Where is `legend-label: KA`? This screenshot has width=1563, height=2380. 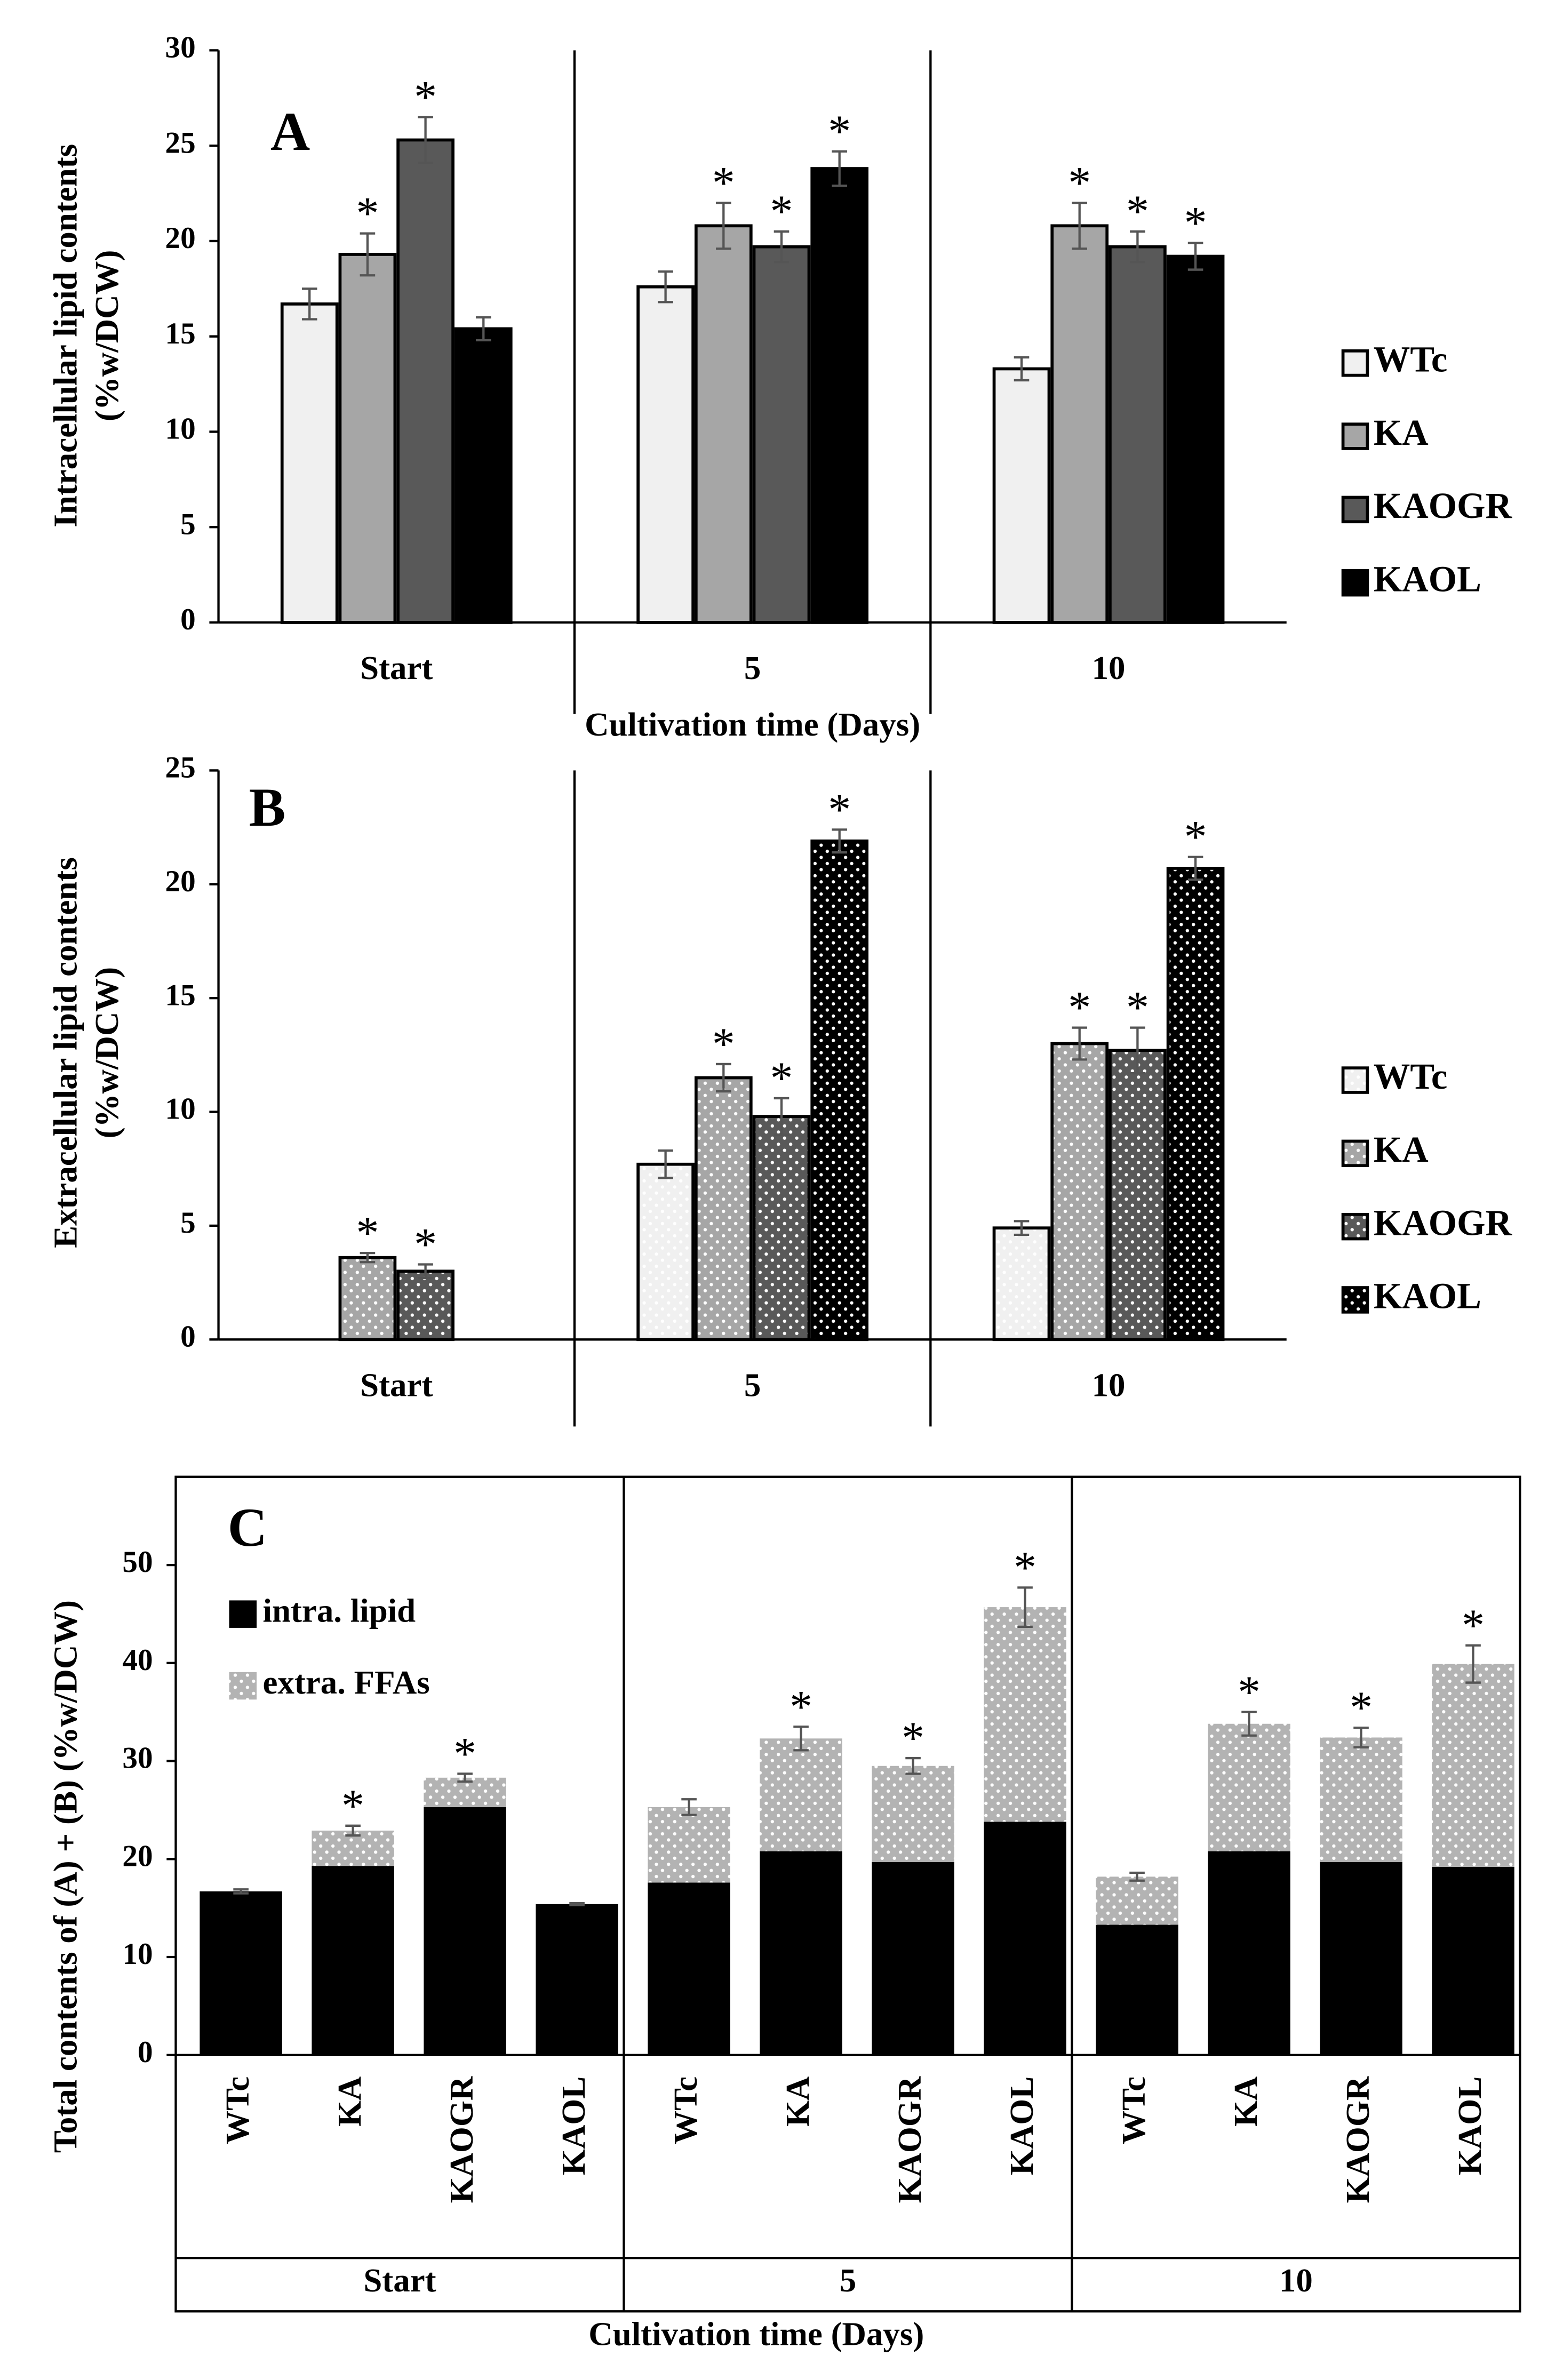 legend-label: KA is located at coordinates (1401, 432).